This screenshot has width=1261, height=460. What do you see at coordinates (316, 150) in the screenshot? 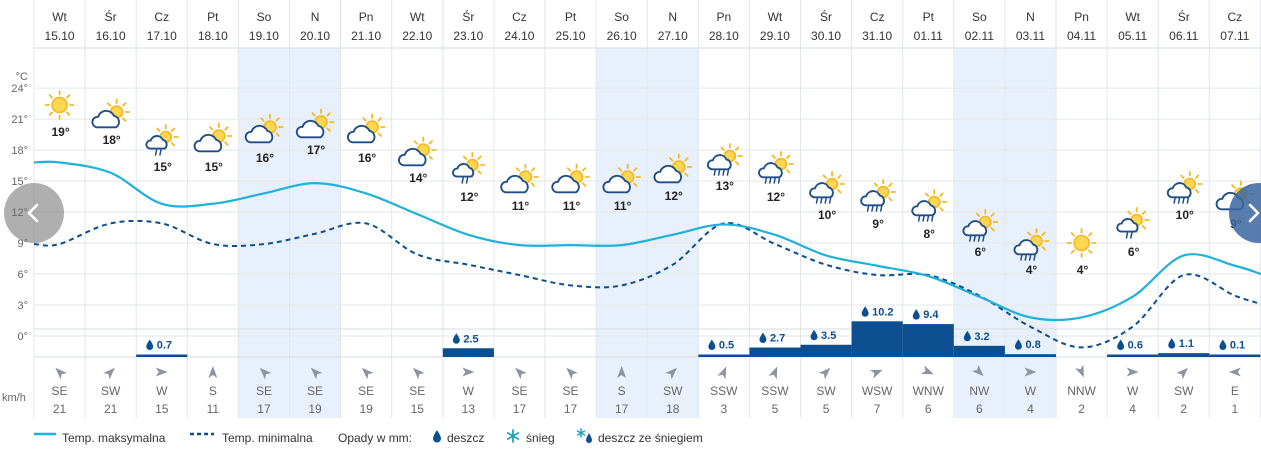
I see `temp-label: 17°` at bounding box center [316, 150].